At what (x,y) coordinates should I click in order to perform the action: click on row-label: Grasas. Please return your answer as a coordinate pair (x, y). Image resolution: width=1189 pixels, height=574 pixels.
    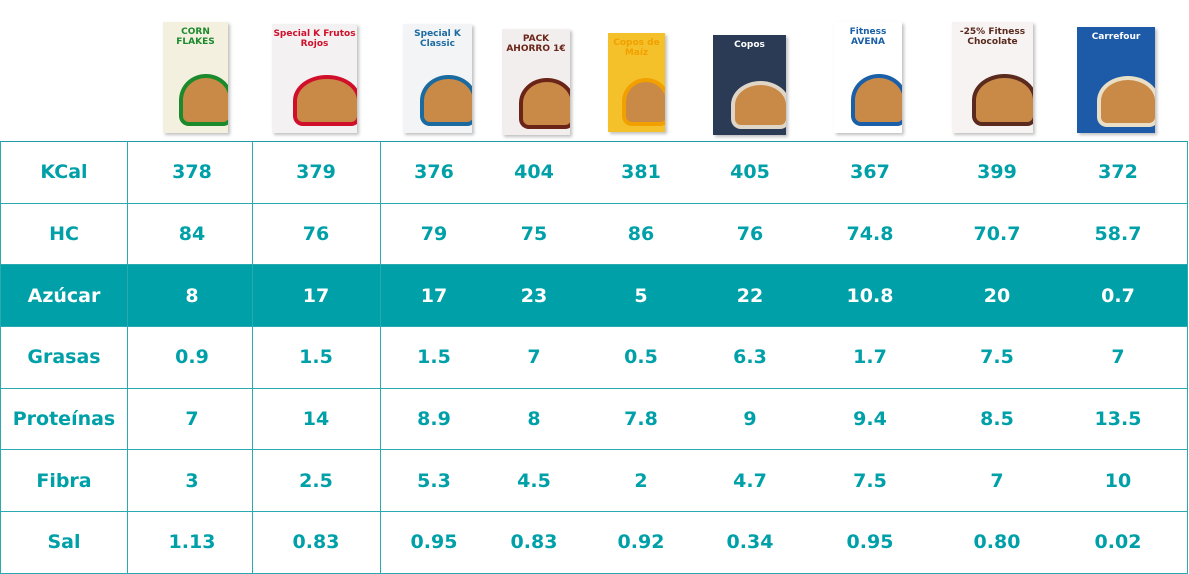
    Looking at the image, I should click on (64, 357).